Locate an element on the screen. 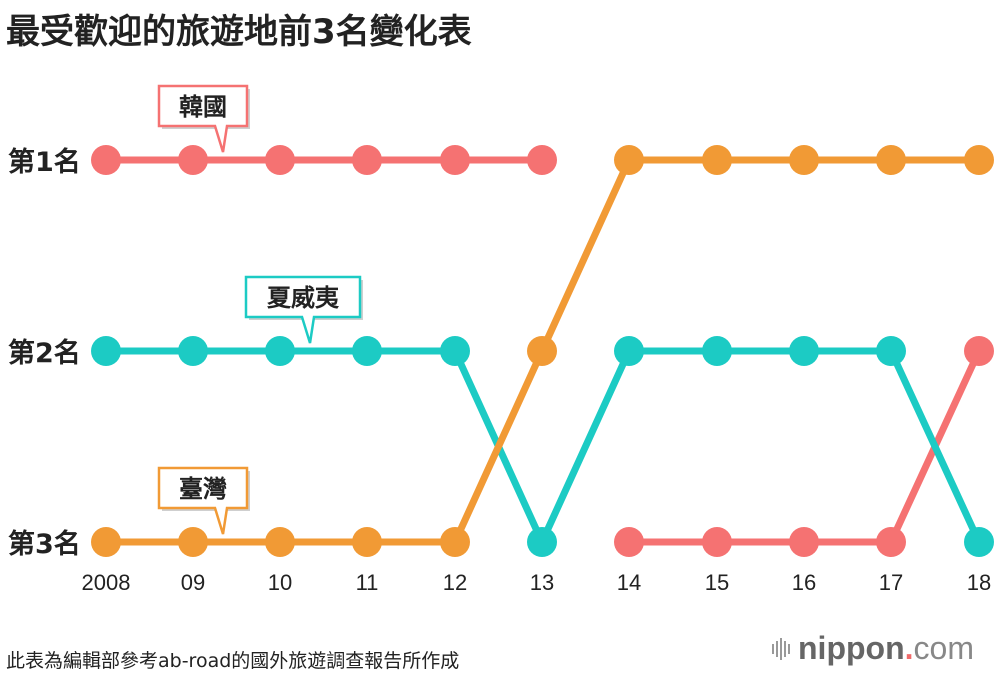 Image resolution: width=1000 pixels, height=674 pixels. x-tick-label: 18 is located at coordinates (979, 582).